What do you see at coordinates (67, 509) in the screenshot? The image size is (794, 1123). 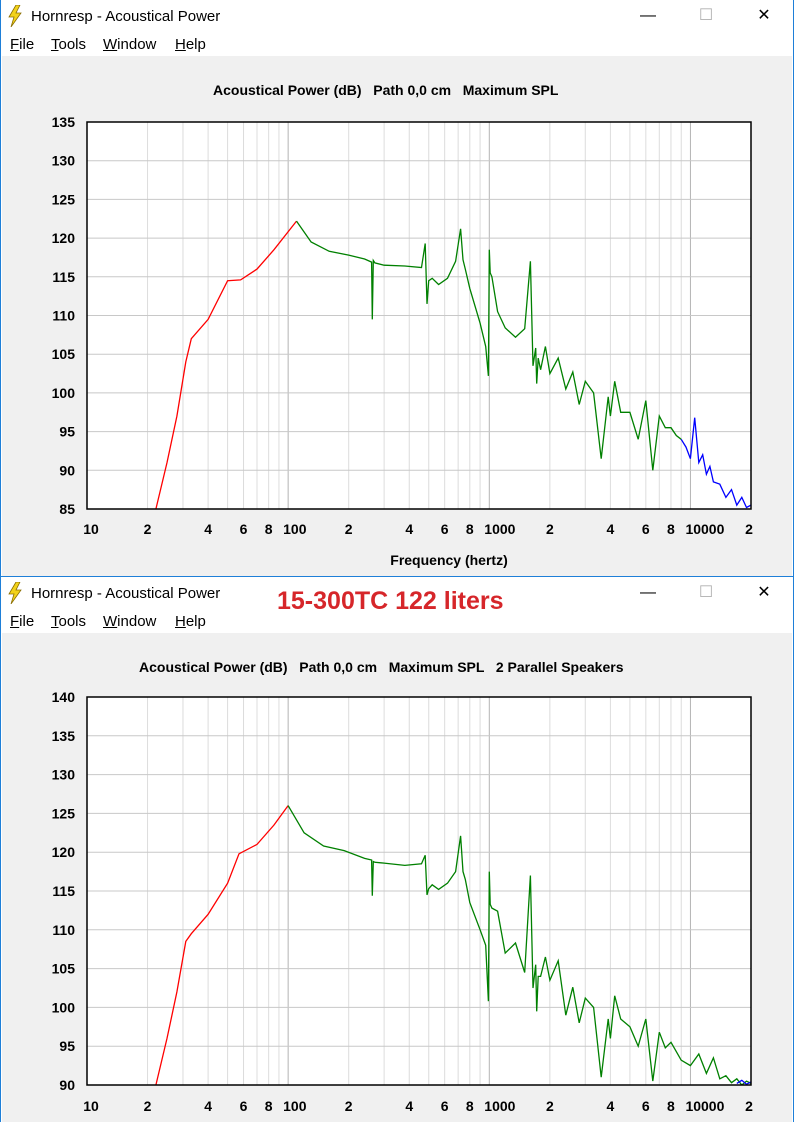 I see `y-tick-label: 85` at bounding box center [67, 509].